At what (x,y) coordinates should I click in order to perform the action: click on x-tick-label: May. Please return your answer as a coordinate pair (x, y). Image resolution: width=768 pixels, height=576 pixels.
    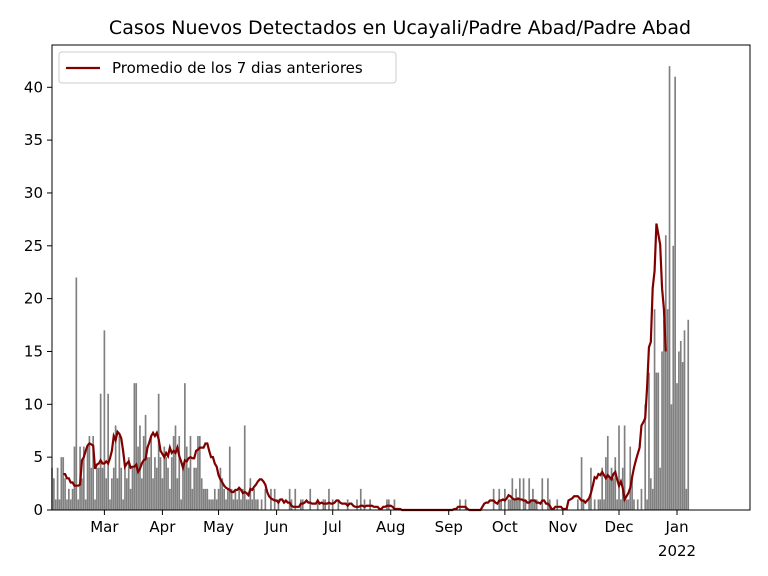
    Looking at the image, I should click on (218, 527).